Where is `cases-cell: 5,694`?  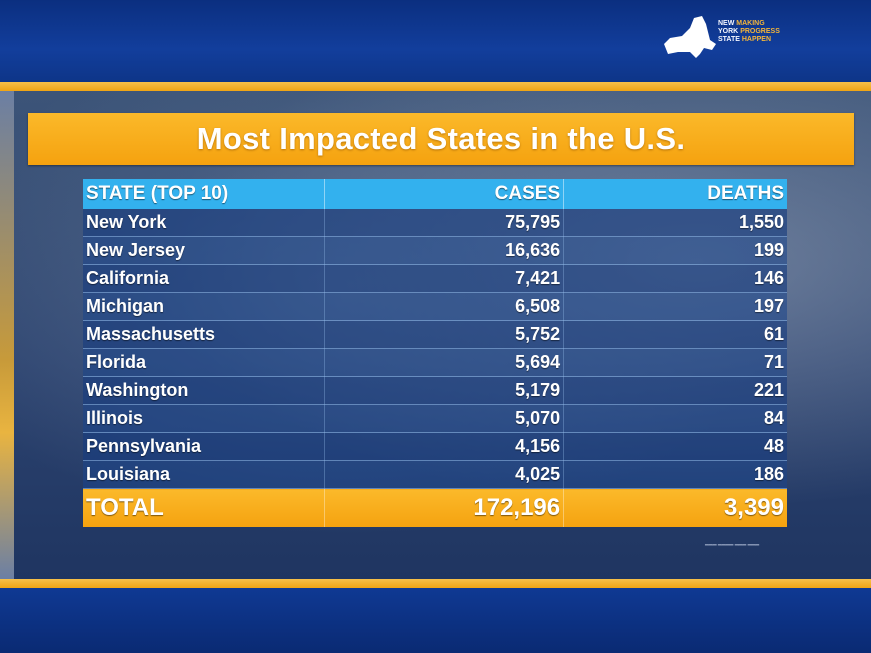
cases-cell: 5,694 is located at coordinates (444, 362).